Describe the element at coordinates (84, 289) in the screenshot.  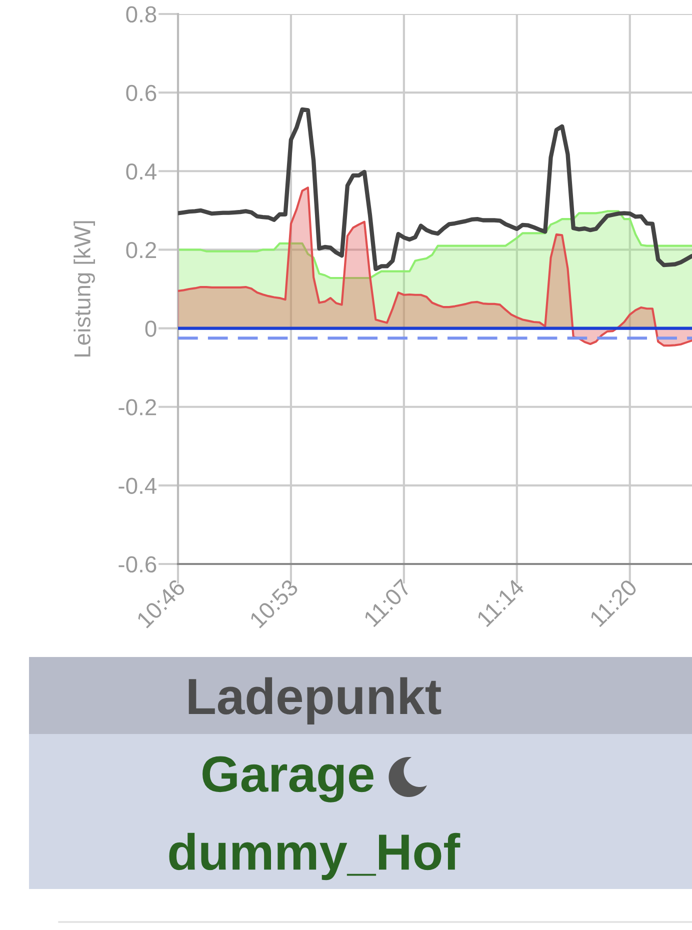
I see `y-axis-title: Leistung [kW]` at that location.